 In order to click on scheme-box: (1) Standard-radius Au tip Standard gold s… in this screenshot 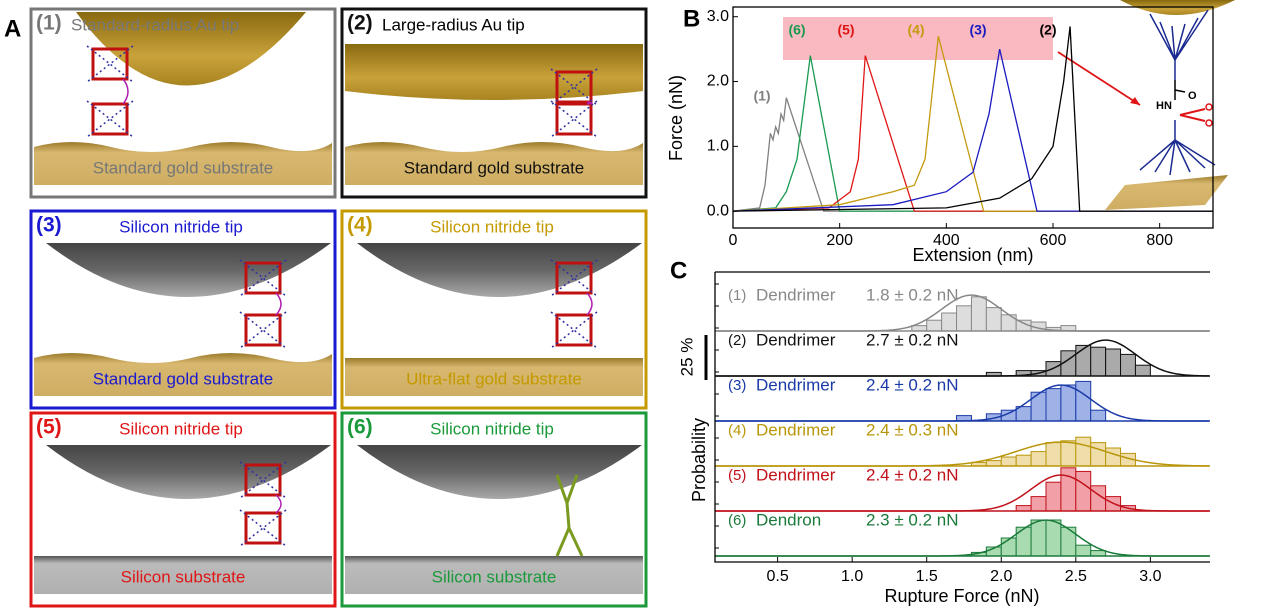, I will do `click(183, 103)`.